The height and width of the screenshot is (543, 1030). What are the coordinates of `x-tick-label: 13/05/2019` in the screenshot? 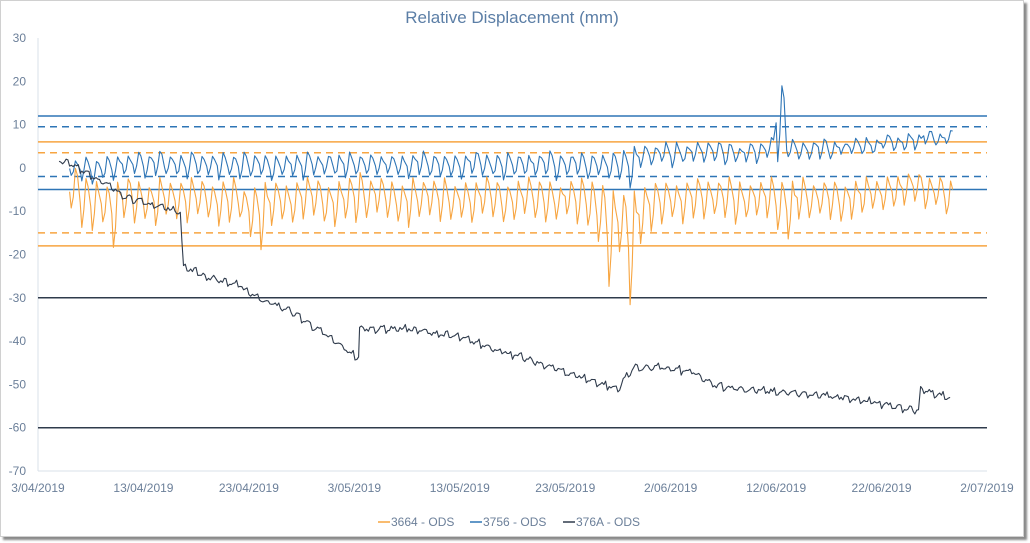 It's located at (460, 488).